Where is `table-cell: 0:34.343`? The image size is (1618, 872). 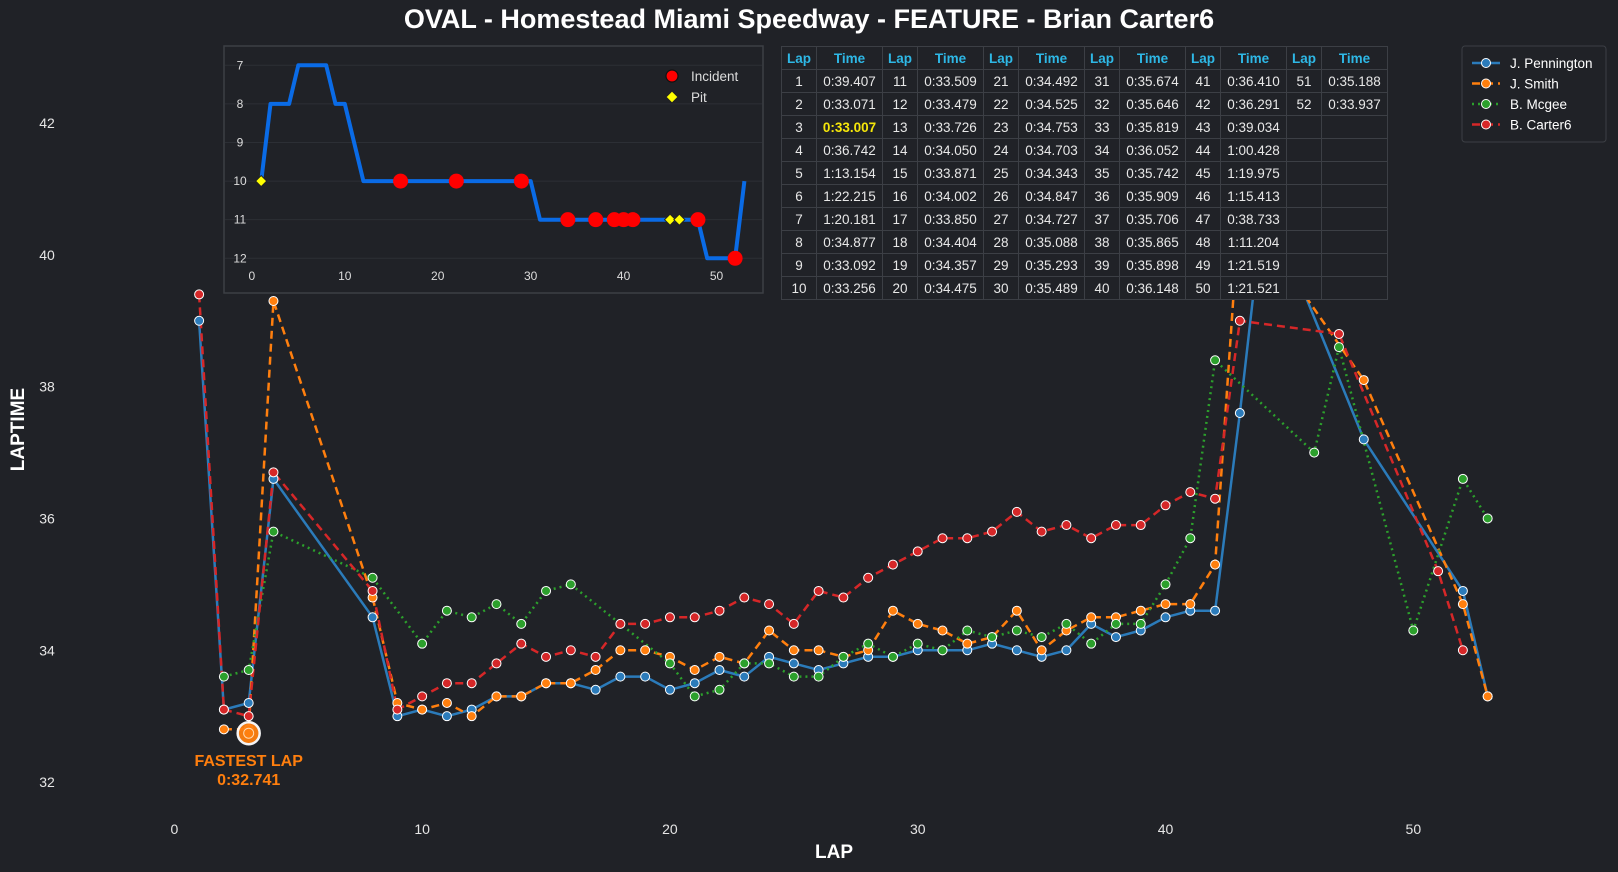
table-cell: 0:34.343 is located at coordinates (1051, 173).